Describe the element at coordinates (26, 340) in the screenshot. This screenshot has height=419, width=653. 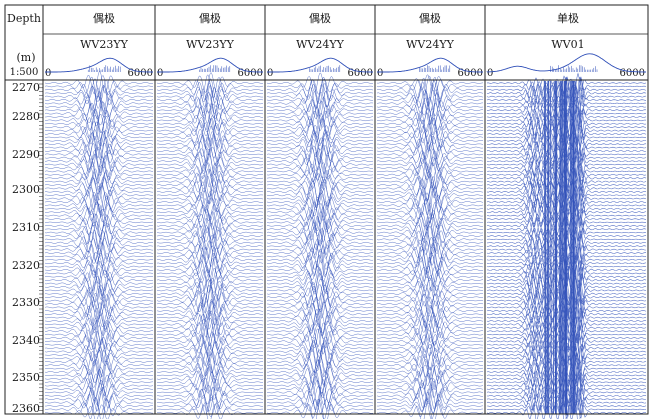
I see `depth-tick-label: 2340` at that location.